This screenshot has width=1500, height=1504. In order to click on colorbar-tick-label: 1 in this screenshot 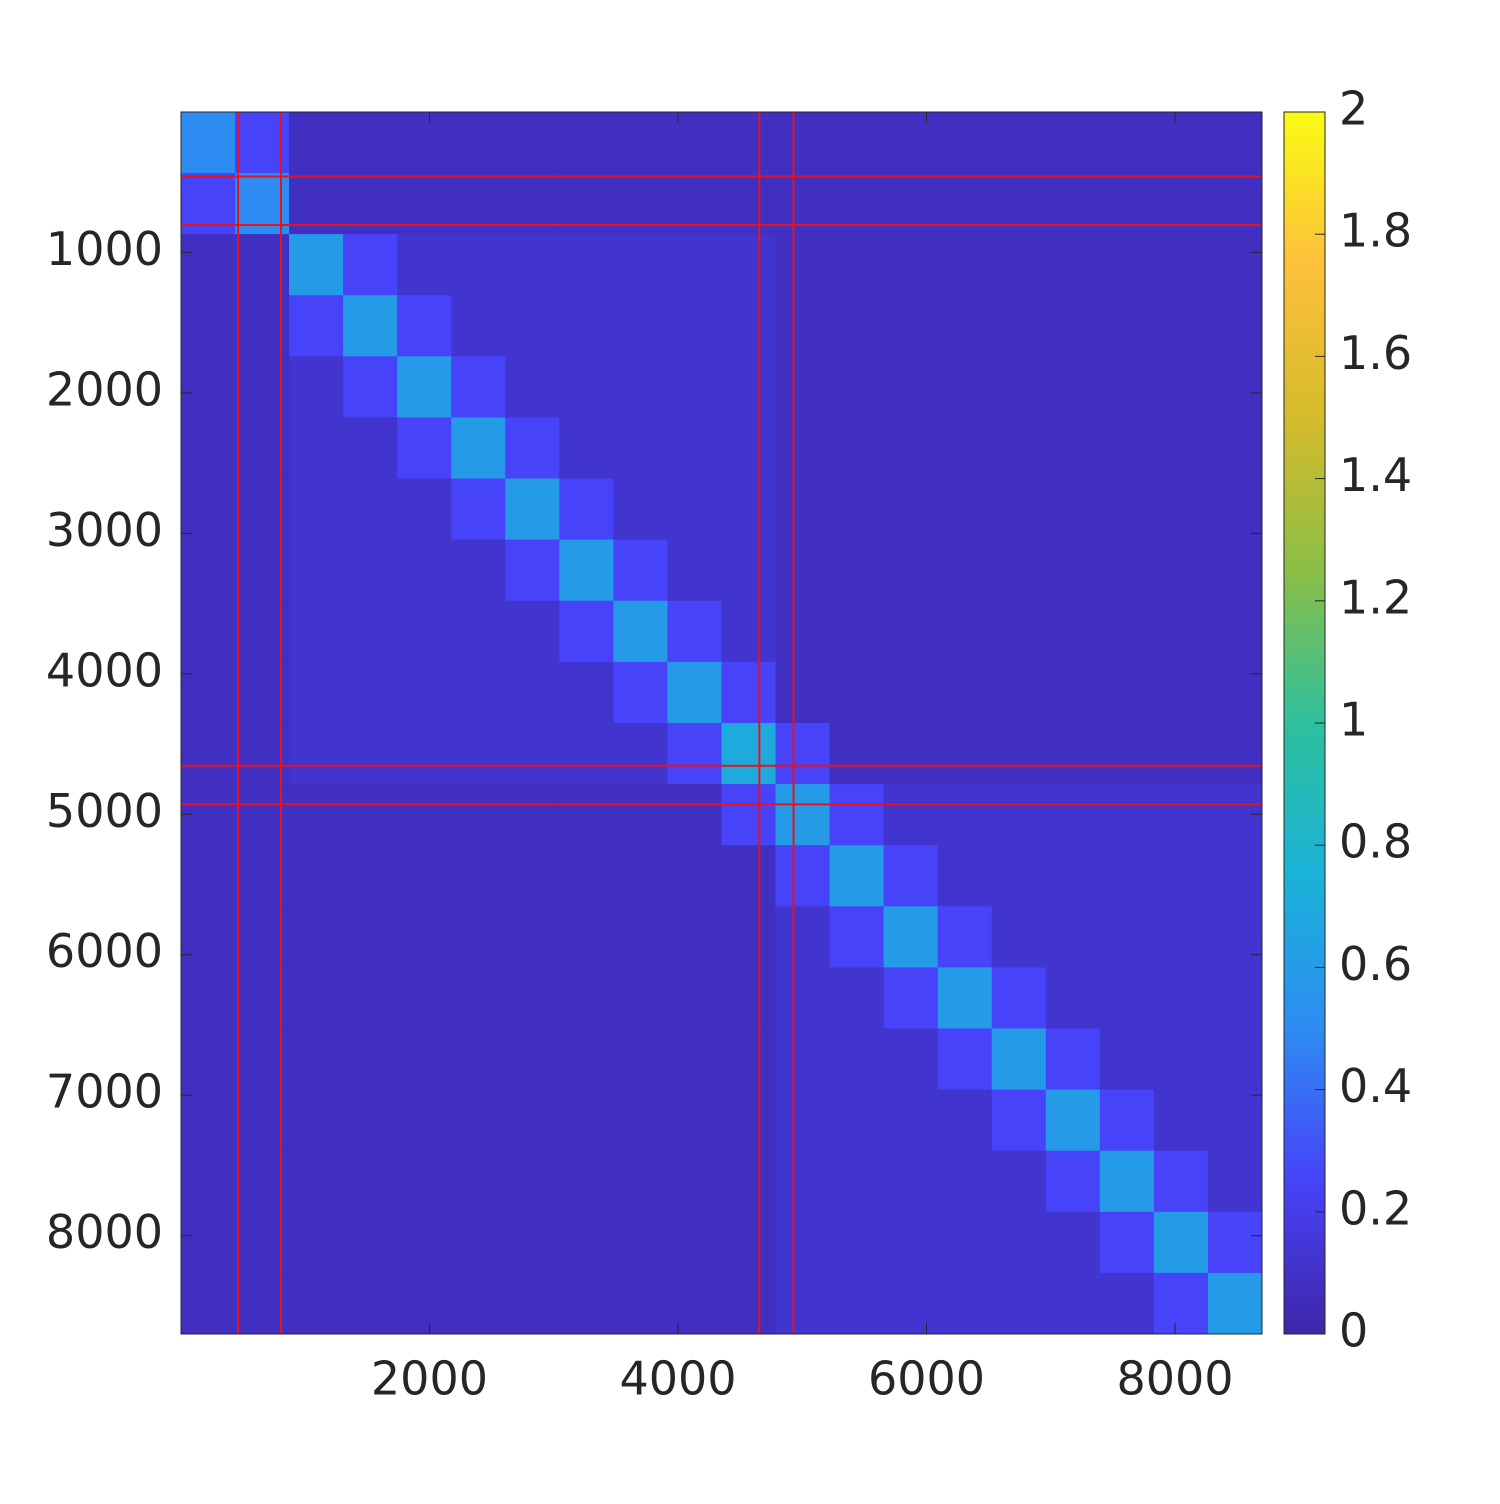, I will do `click(1353, 720)`.